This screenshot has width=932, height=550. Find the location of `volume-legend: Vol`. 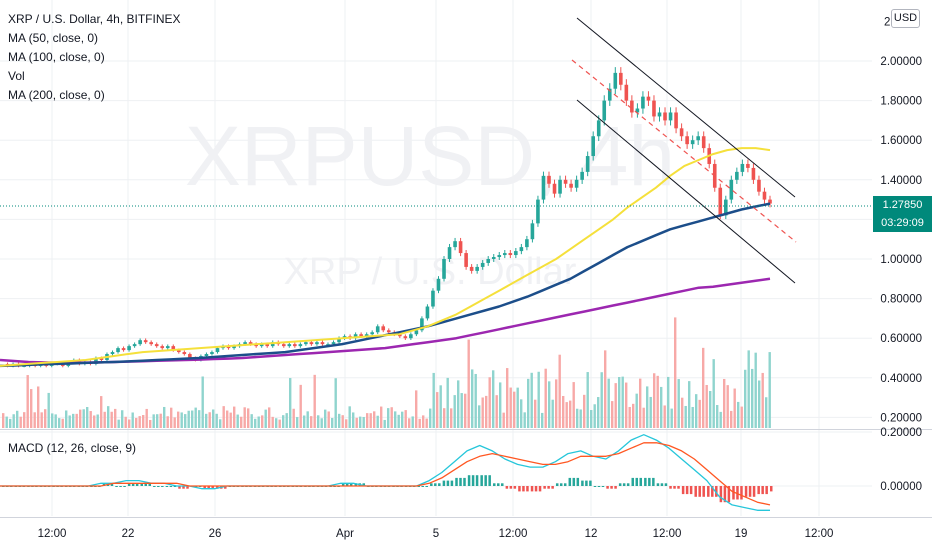

volume-legend: Vol is located at coordinates (16, 76).